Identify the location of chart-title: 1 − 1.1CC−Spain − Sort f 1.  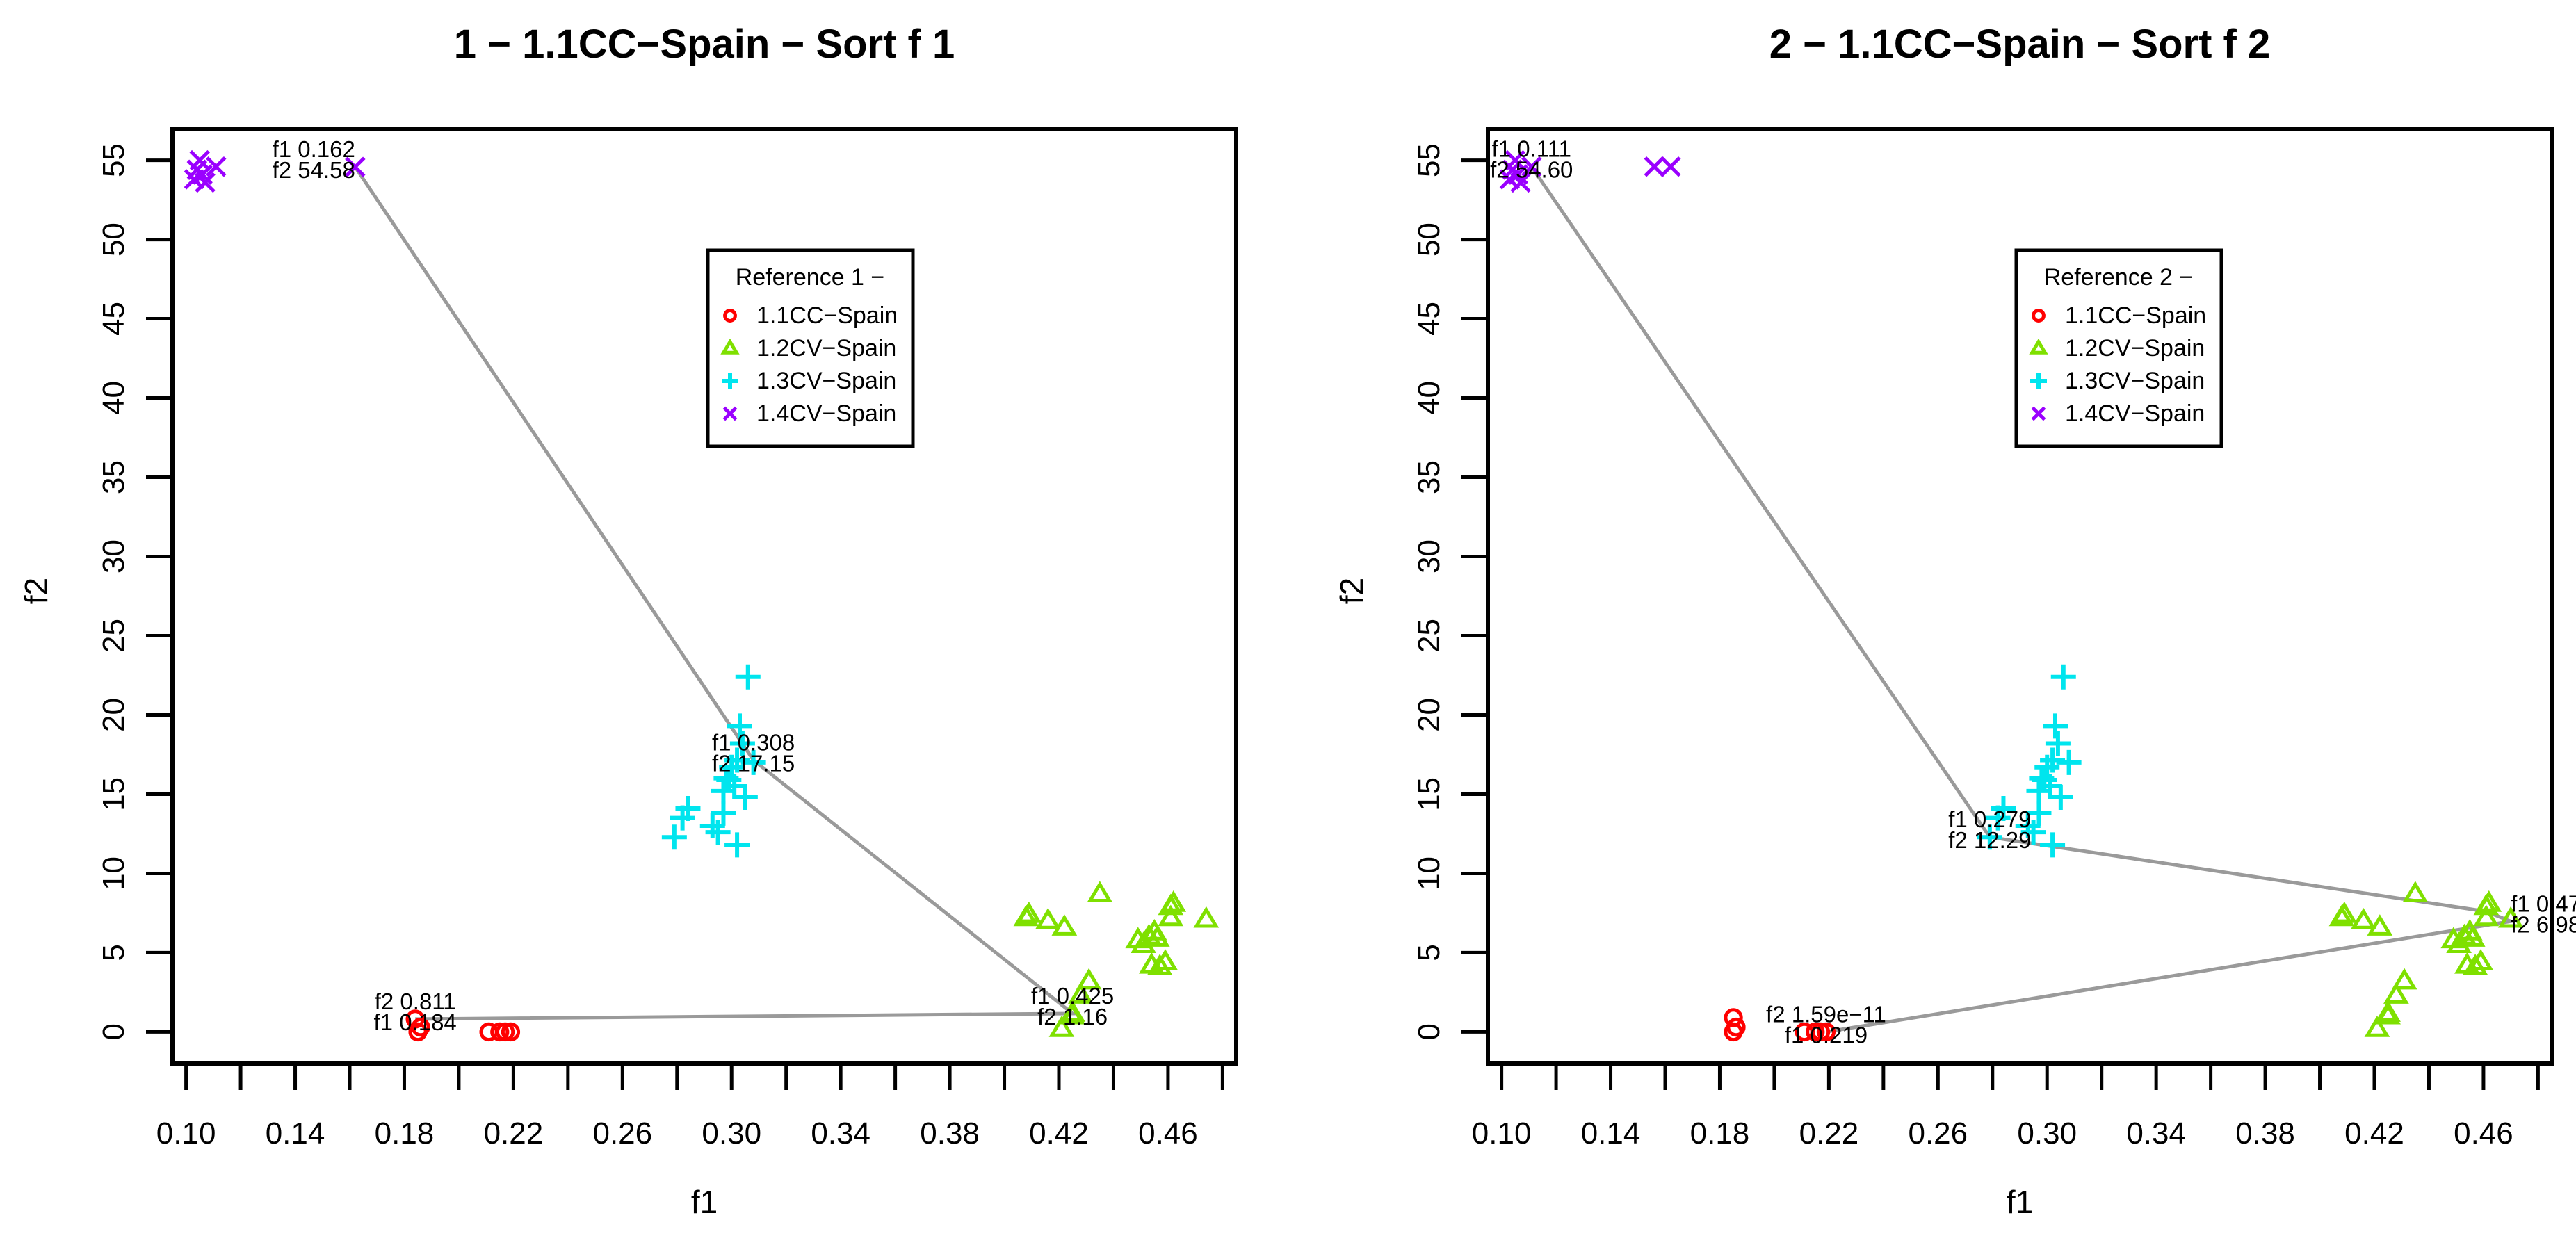
(704, 44).